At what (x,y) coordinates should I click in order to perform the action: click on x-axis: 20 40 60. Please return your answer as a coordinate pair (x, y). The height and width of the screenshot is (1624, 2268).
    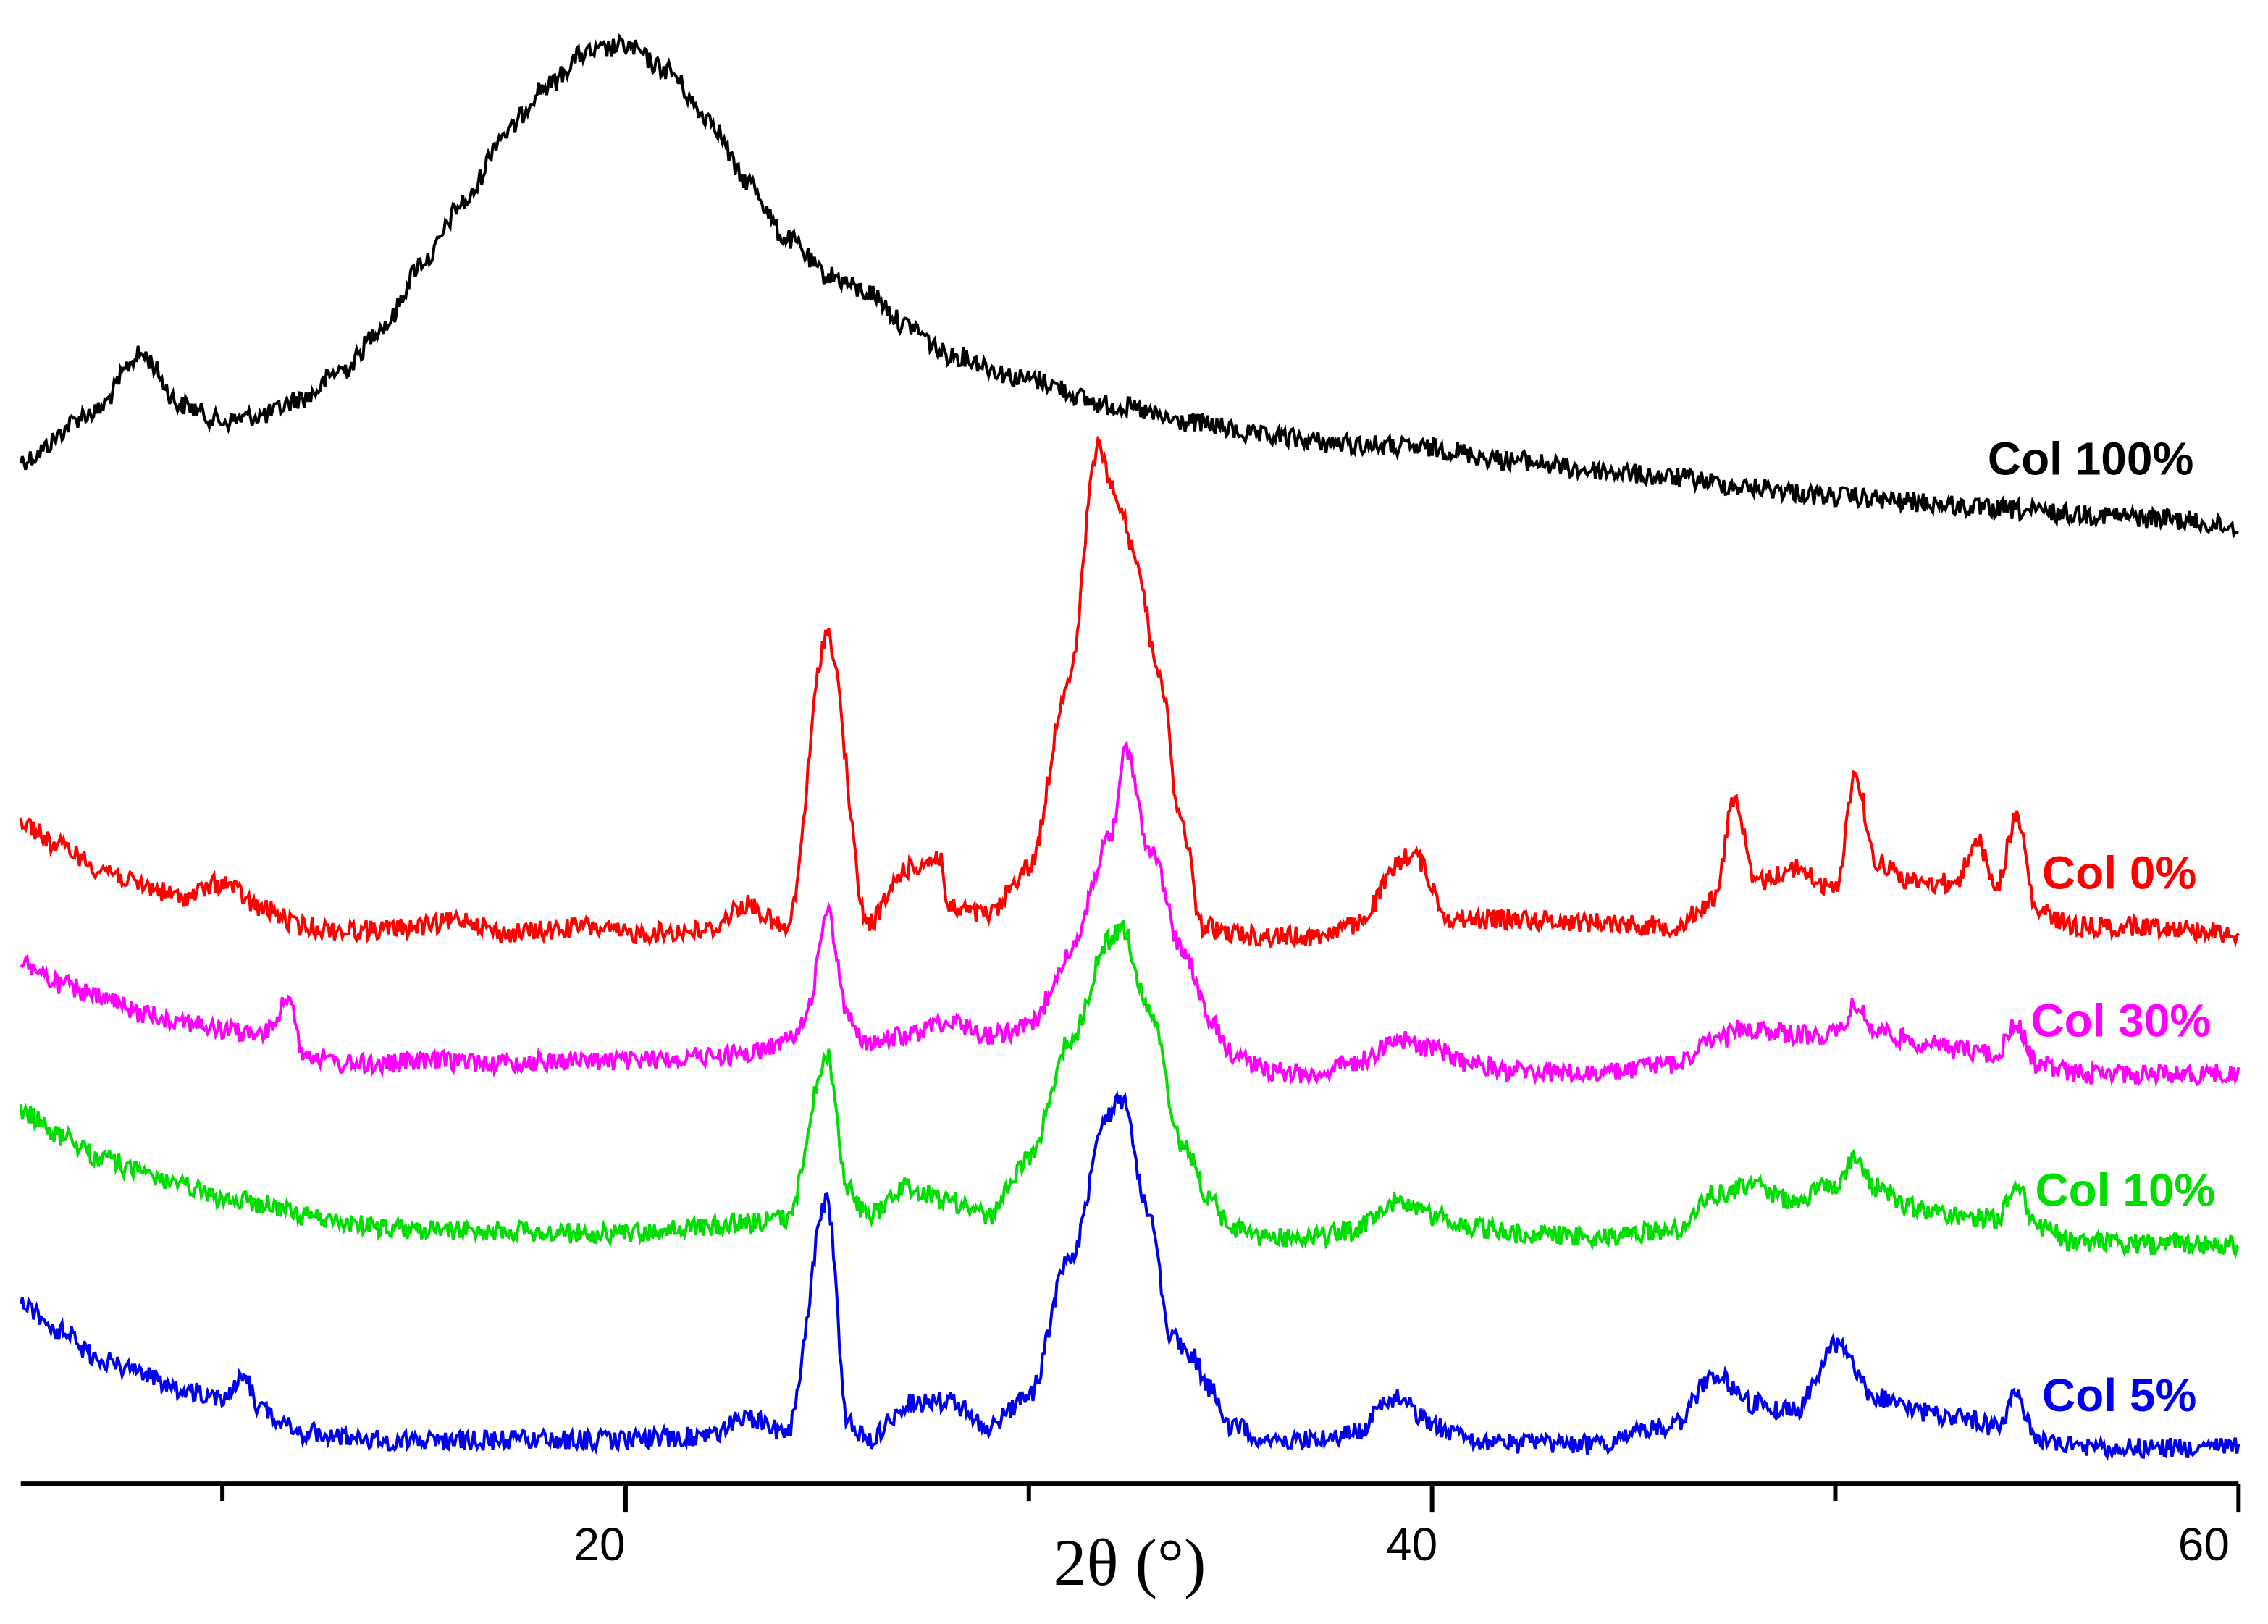
    Looking at the image, I should click on (1130, 1525).